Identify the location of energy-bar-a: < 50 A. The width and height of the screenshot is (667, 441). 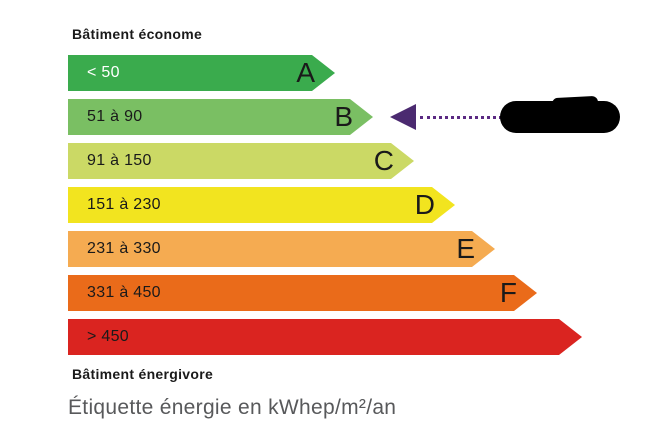
(201, 73).